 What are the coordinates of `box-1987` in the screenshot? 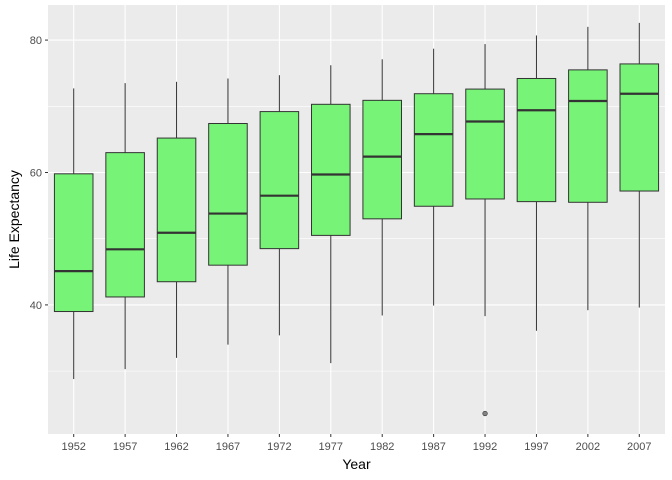 It's located at (433, 177).